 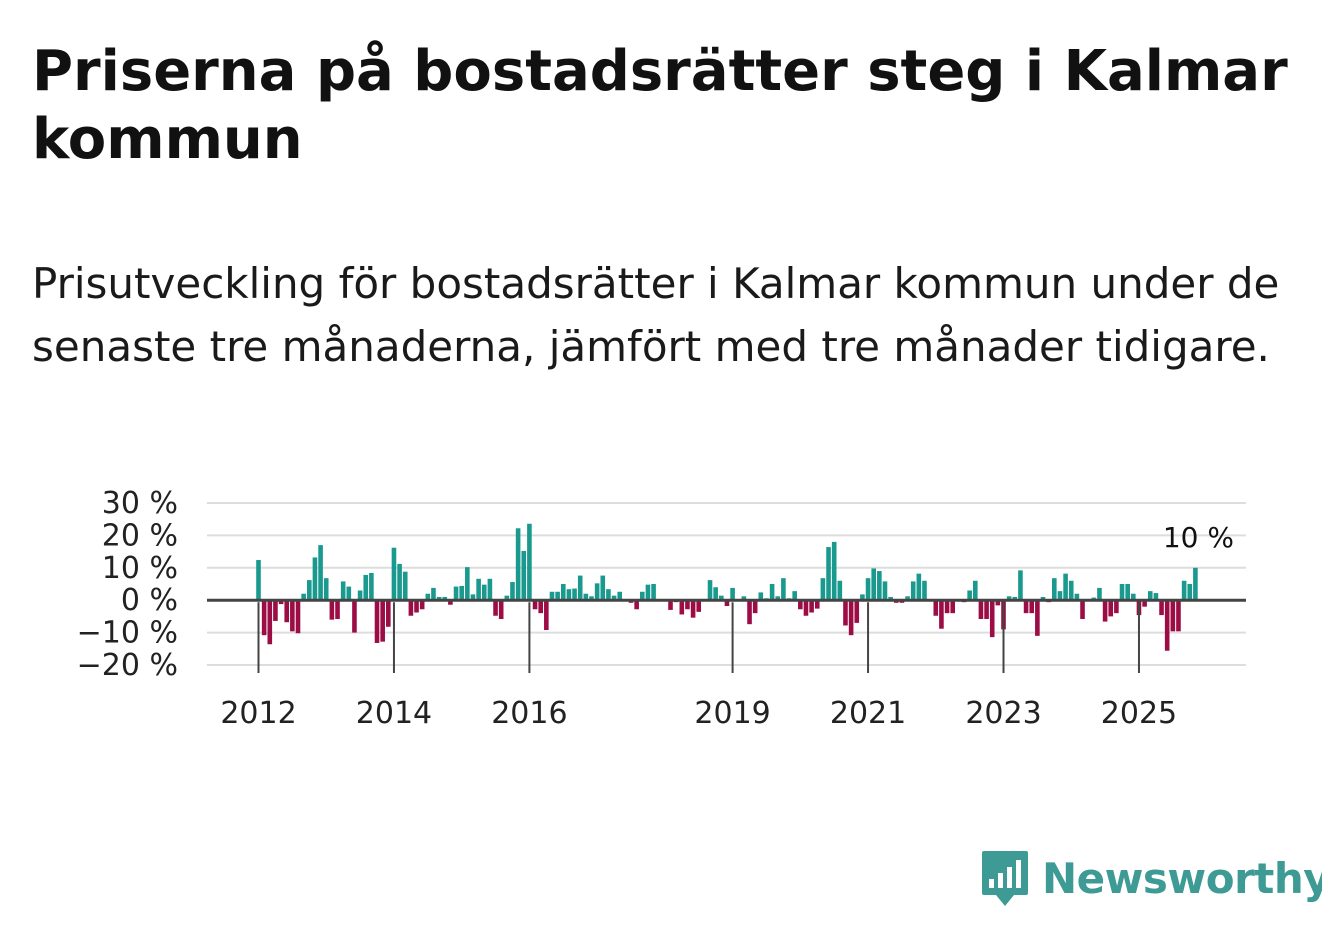 What do you see at coordinates (1182, 878) in the screenshot?
I see `brand-name: Newsworthy` at bounding box center [1182, 878].